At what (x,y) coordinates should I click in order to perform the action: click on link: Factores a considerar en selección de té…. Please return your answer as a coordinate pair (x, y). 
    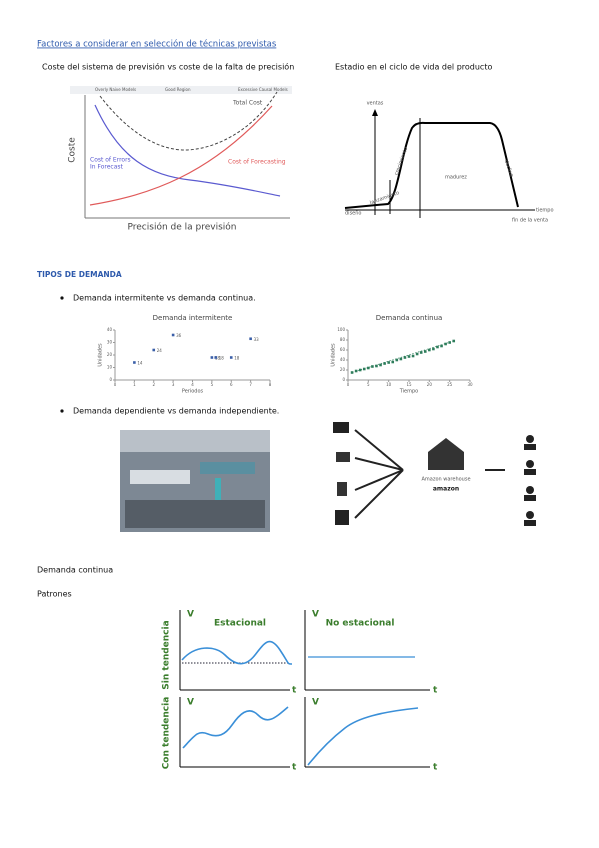
    Looking at the image, I should click on (157, 44).